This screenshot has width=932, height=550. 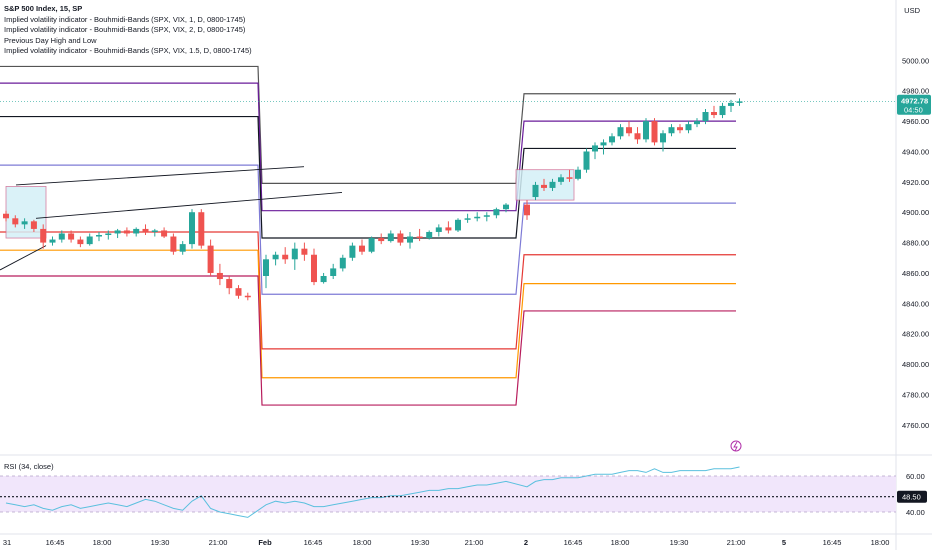 What do you see at coordinates (915, 334) in the screenshot?
I see `price-tick-label: 4820.00` at bounding box center [915, 334].